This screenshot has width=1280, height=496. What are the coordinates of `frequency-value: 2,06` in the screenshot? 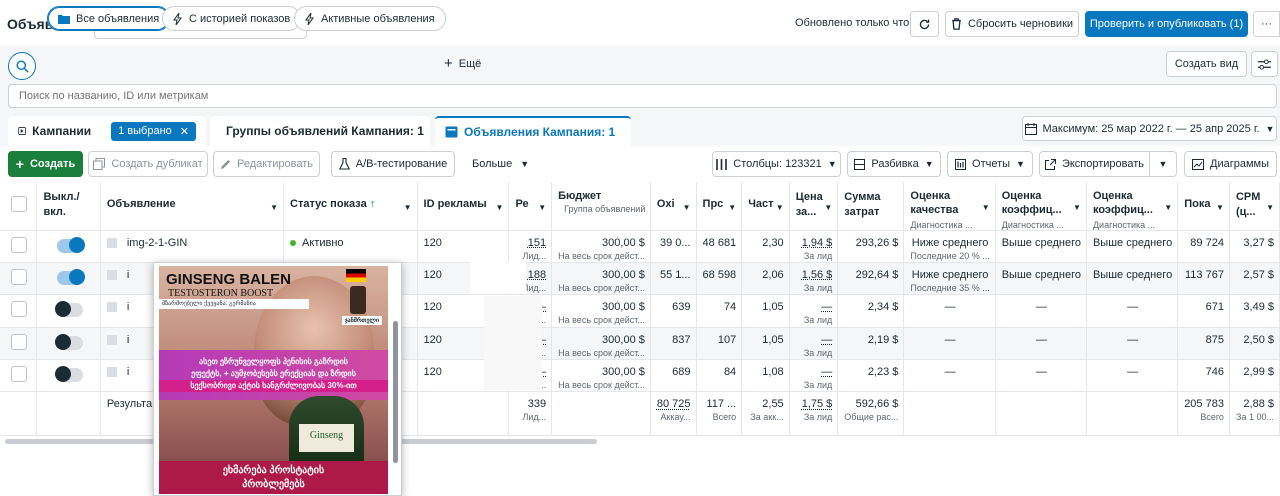 It's located at (773, 274).